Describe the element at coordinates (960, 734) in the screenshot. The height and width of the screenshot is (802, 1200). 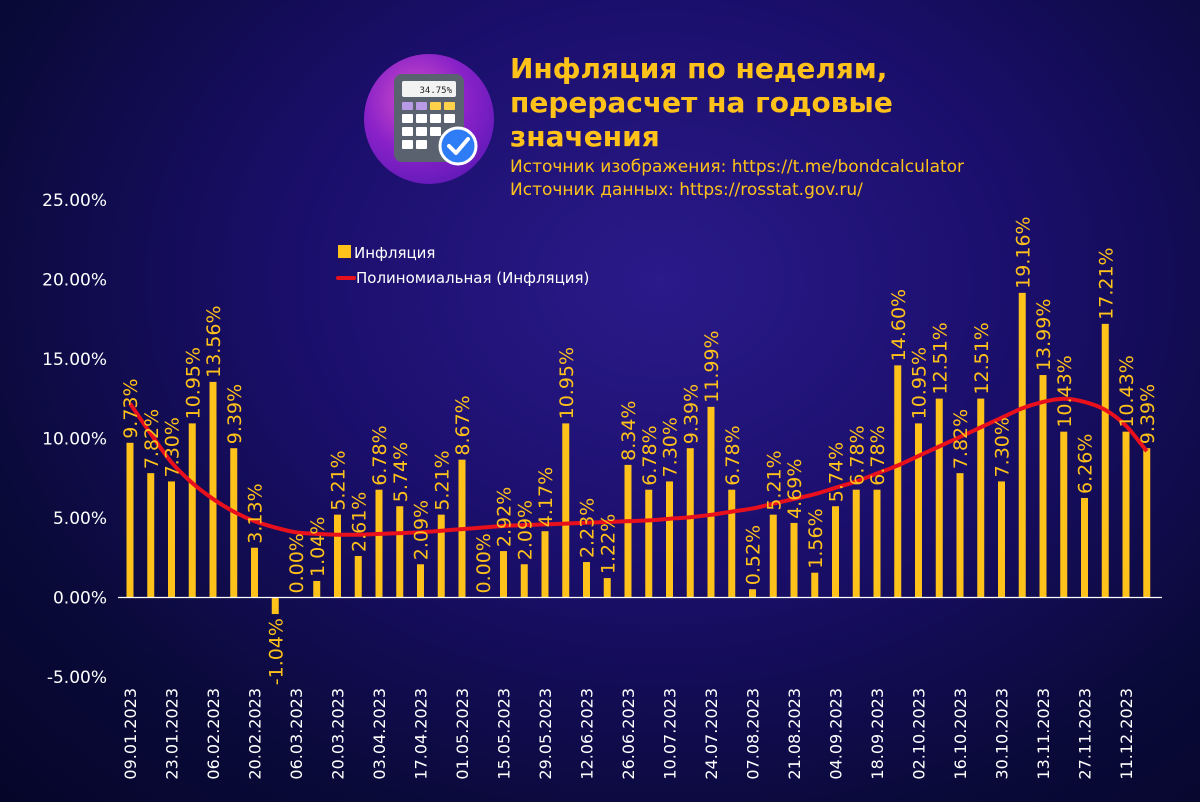
I see `x-tick-label: 16.10.2023` at that location.